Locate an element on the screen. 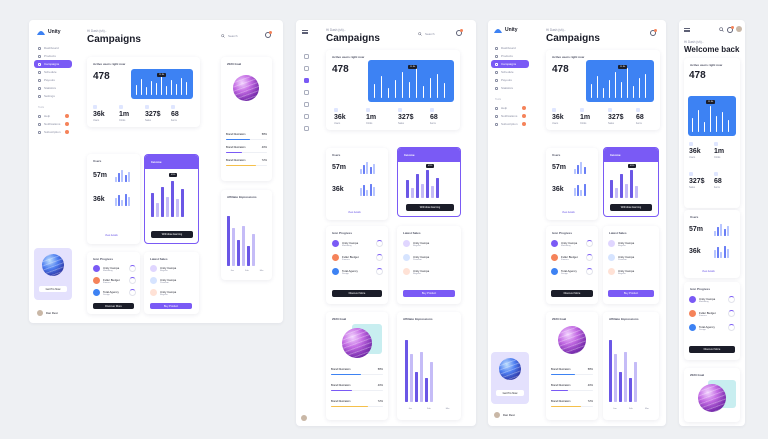  sidebar-item-settings: Settings is located at coordinates (53, 96).